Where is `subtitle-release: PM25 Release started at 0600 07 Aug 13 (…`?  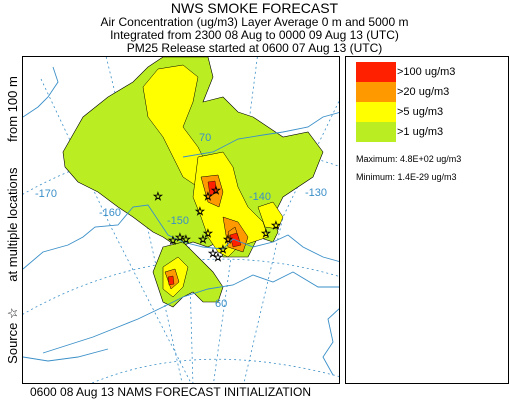 subtitle-release: PM25 Release started at 0600 07 Aug 13 (… is located at coordinates (254, 48).